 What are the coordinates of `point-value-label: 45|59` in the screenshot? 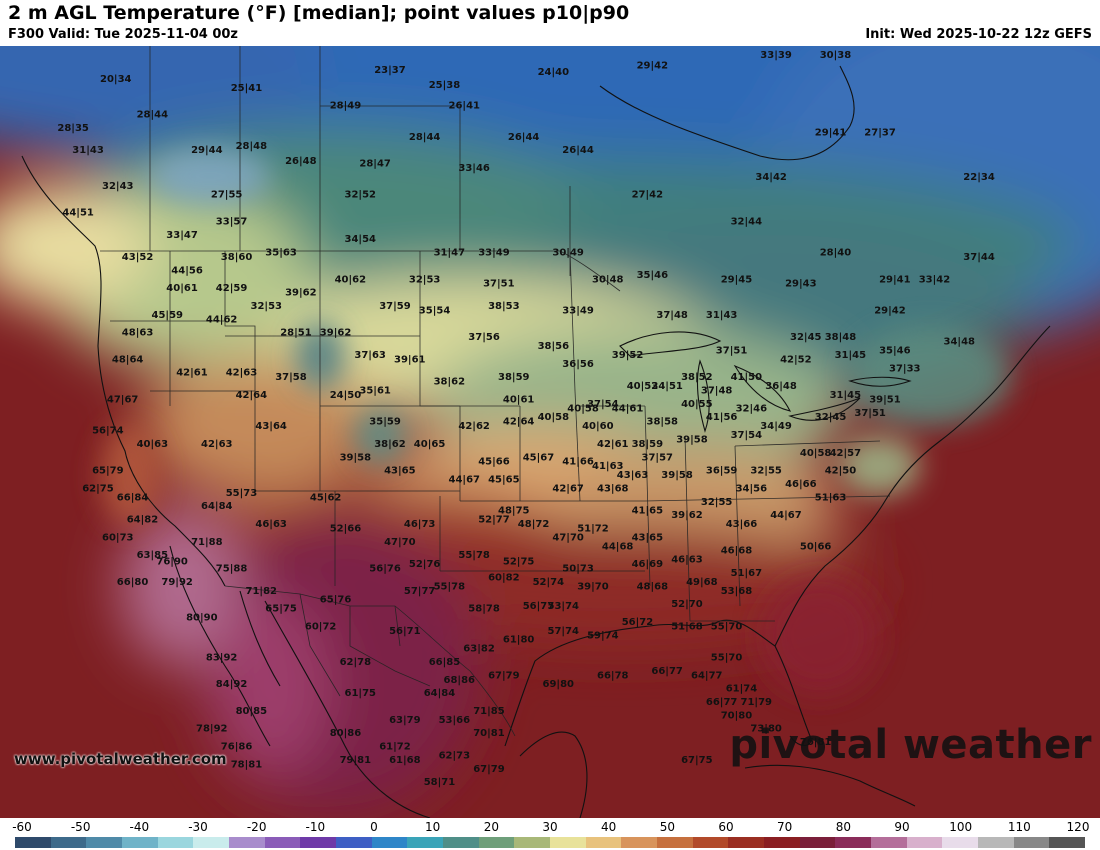 It's located at (168, 315).